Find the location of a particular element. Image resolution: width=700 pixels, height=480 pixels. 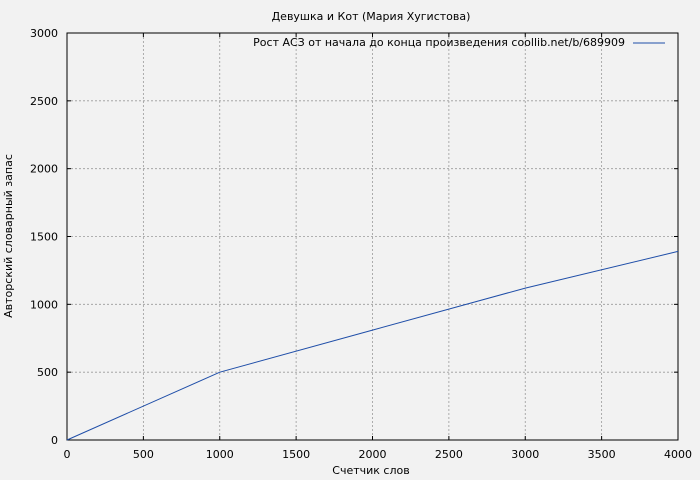

y-axis-label: Авторский словарный запас is located at coordinates (8, 236).